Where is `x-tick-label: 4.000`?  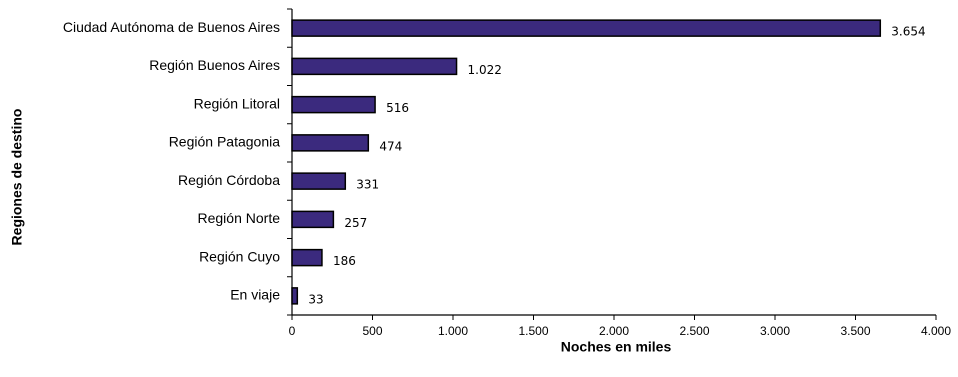
x-tick-label: 4.000 is located at coordinates (936, 331).